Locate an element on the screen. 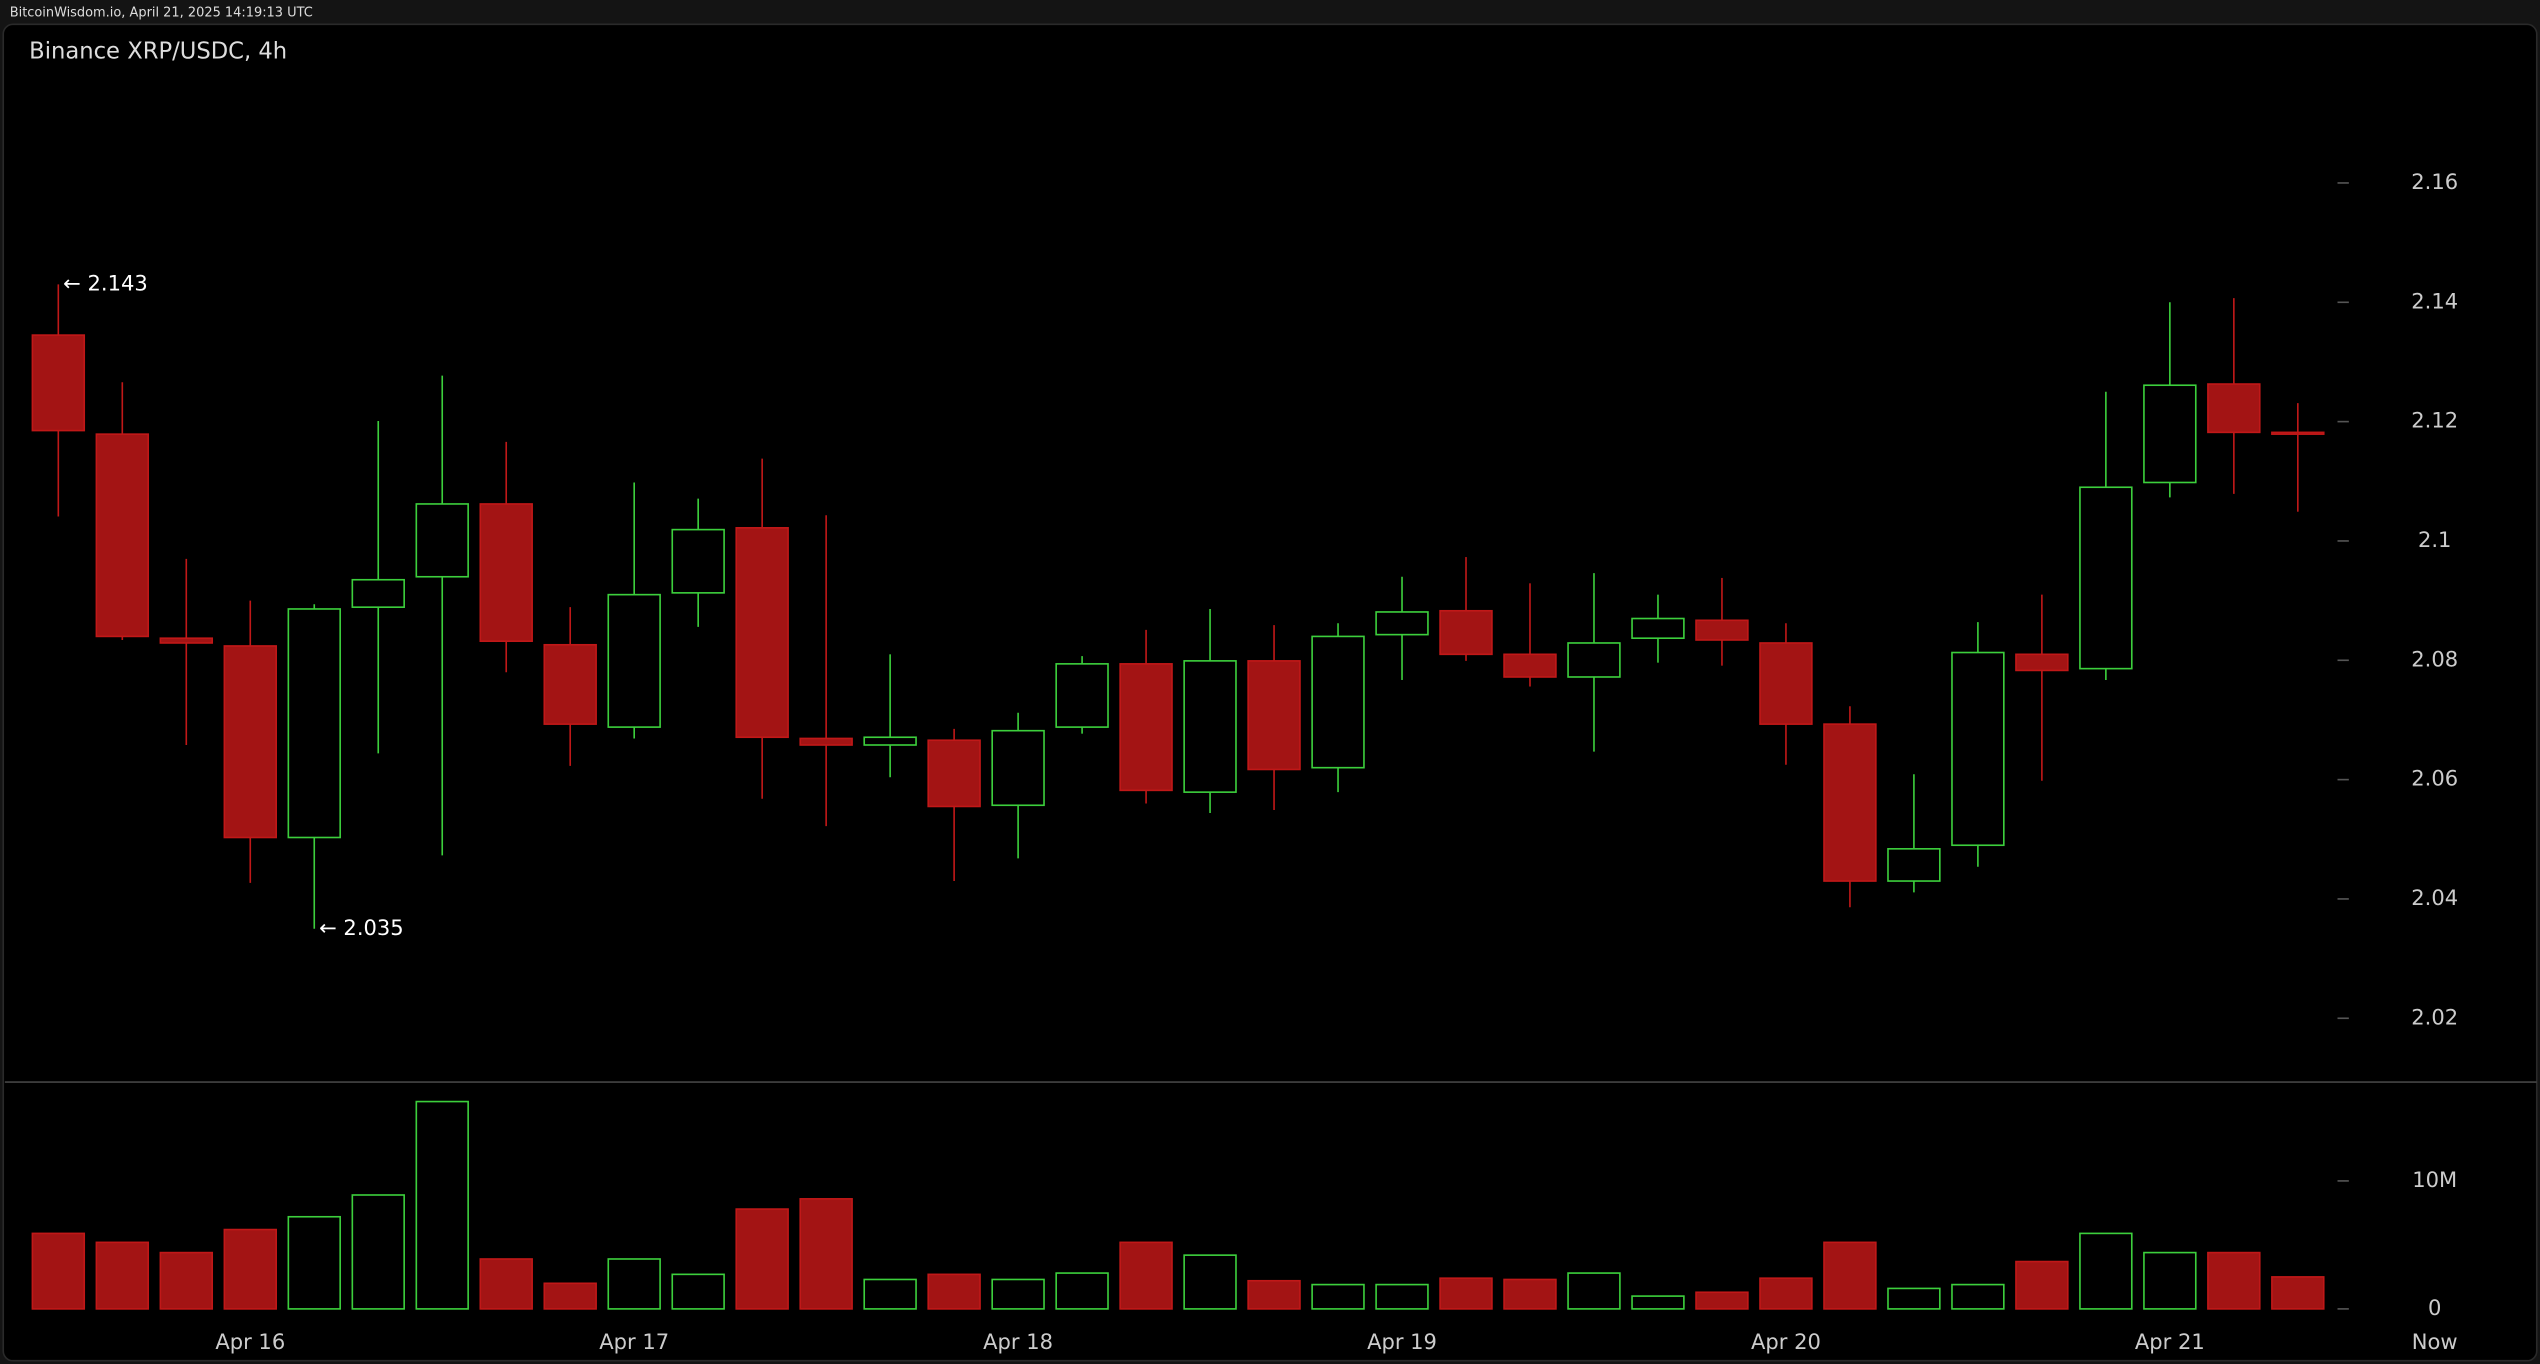 The width and height of the screenshot is (2540, 1364). y-tick-label: 2.1 is located at coordinates (2434, 539).